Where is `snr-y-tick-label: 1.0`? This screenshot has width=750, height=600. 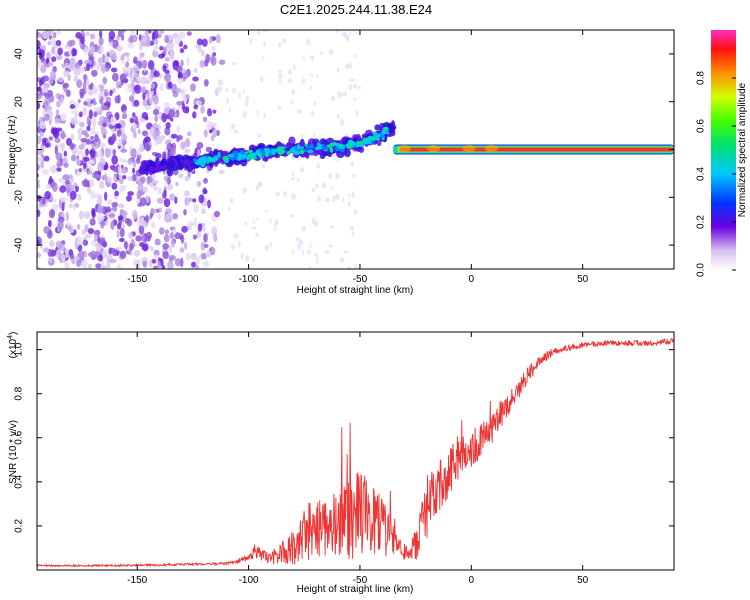
snr-y-tick-label: 1.0 is located at coordinates (19, 349).